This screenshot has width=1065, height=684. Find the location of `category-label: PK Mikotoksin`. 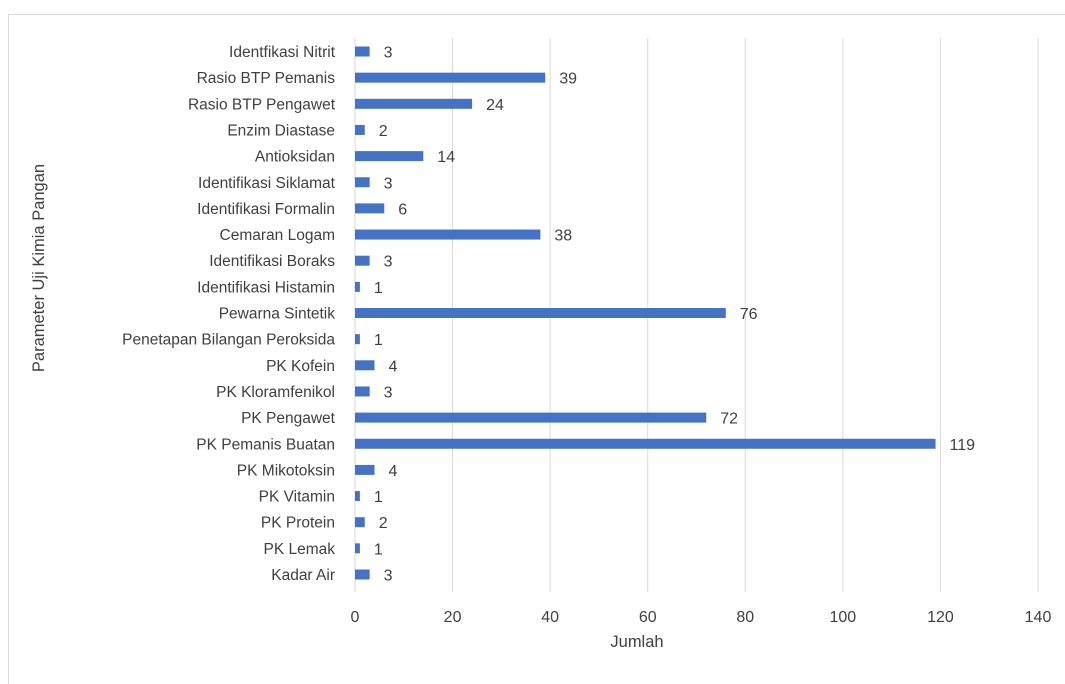

category-label: PK Mikotoksin is located at coordinates (286, 470).